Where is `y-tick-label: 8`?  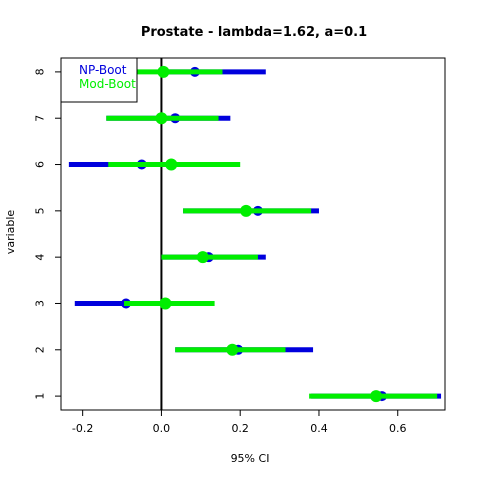
y-tick-label: 8 is located at coordinates (40, 71).